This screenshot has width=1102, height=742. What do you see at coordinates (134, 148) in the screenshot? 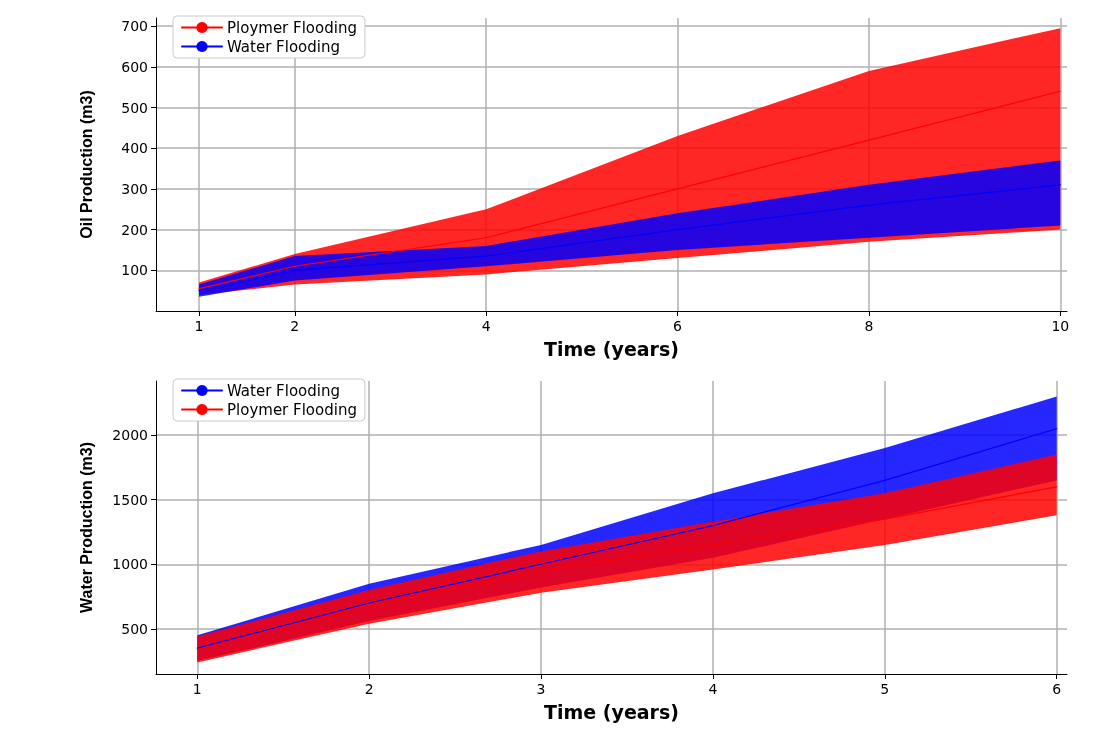
I see `y-tick-label: 400` at bounding box center [134, 148].